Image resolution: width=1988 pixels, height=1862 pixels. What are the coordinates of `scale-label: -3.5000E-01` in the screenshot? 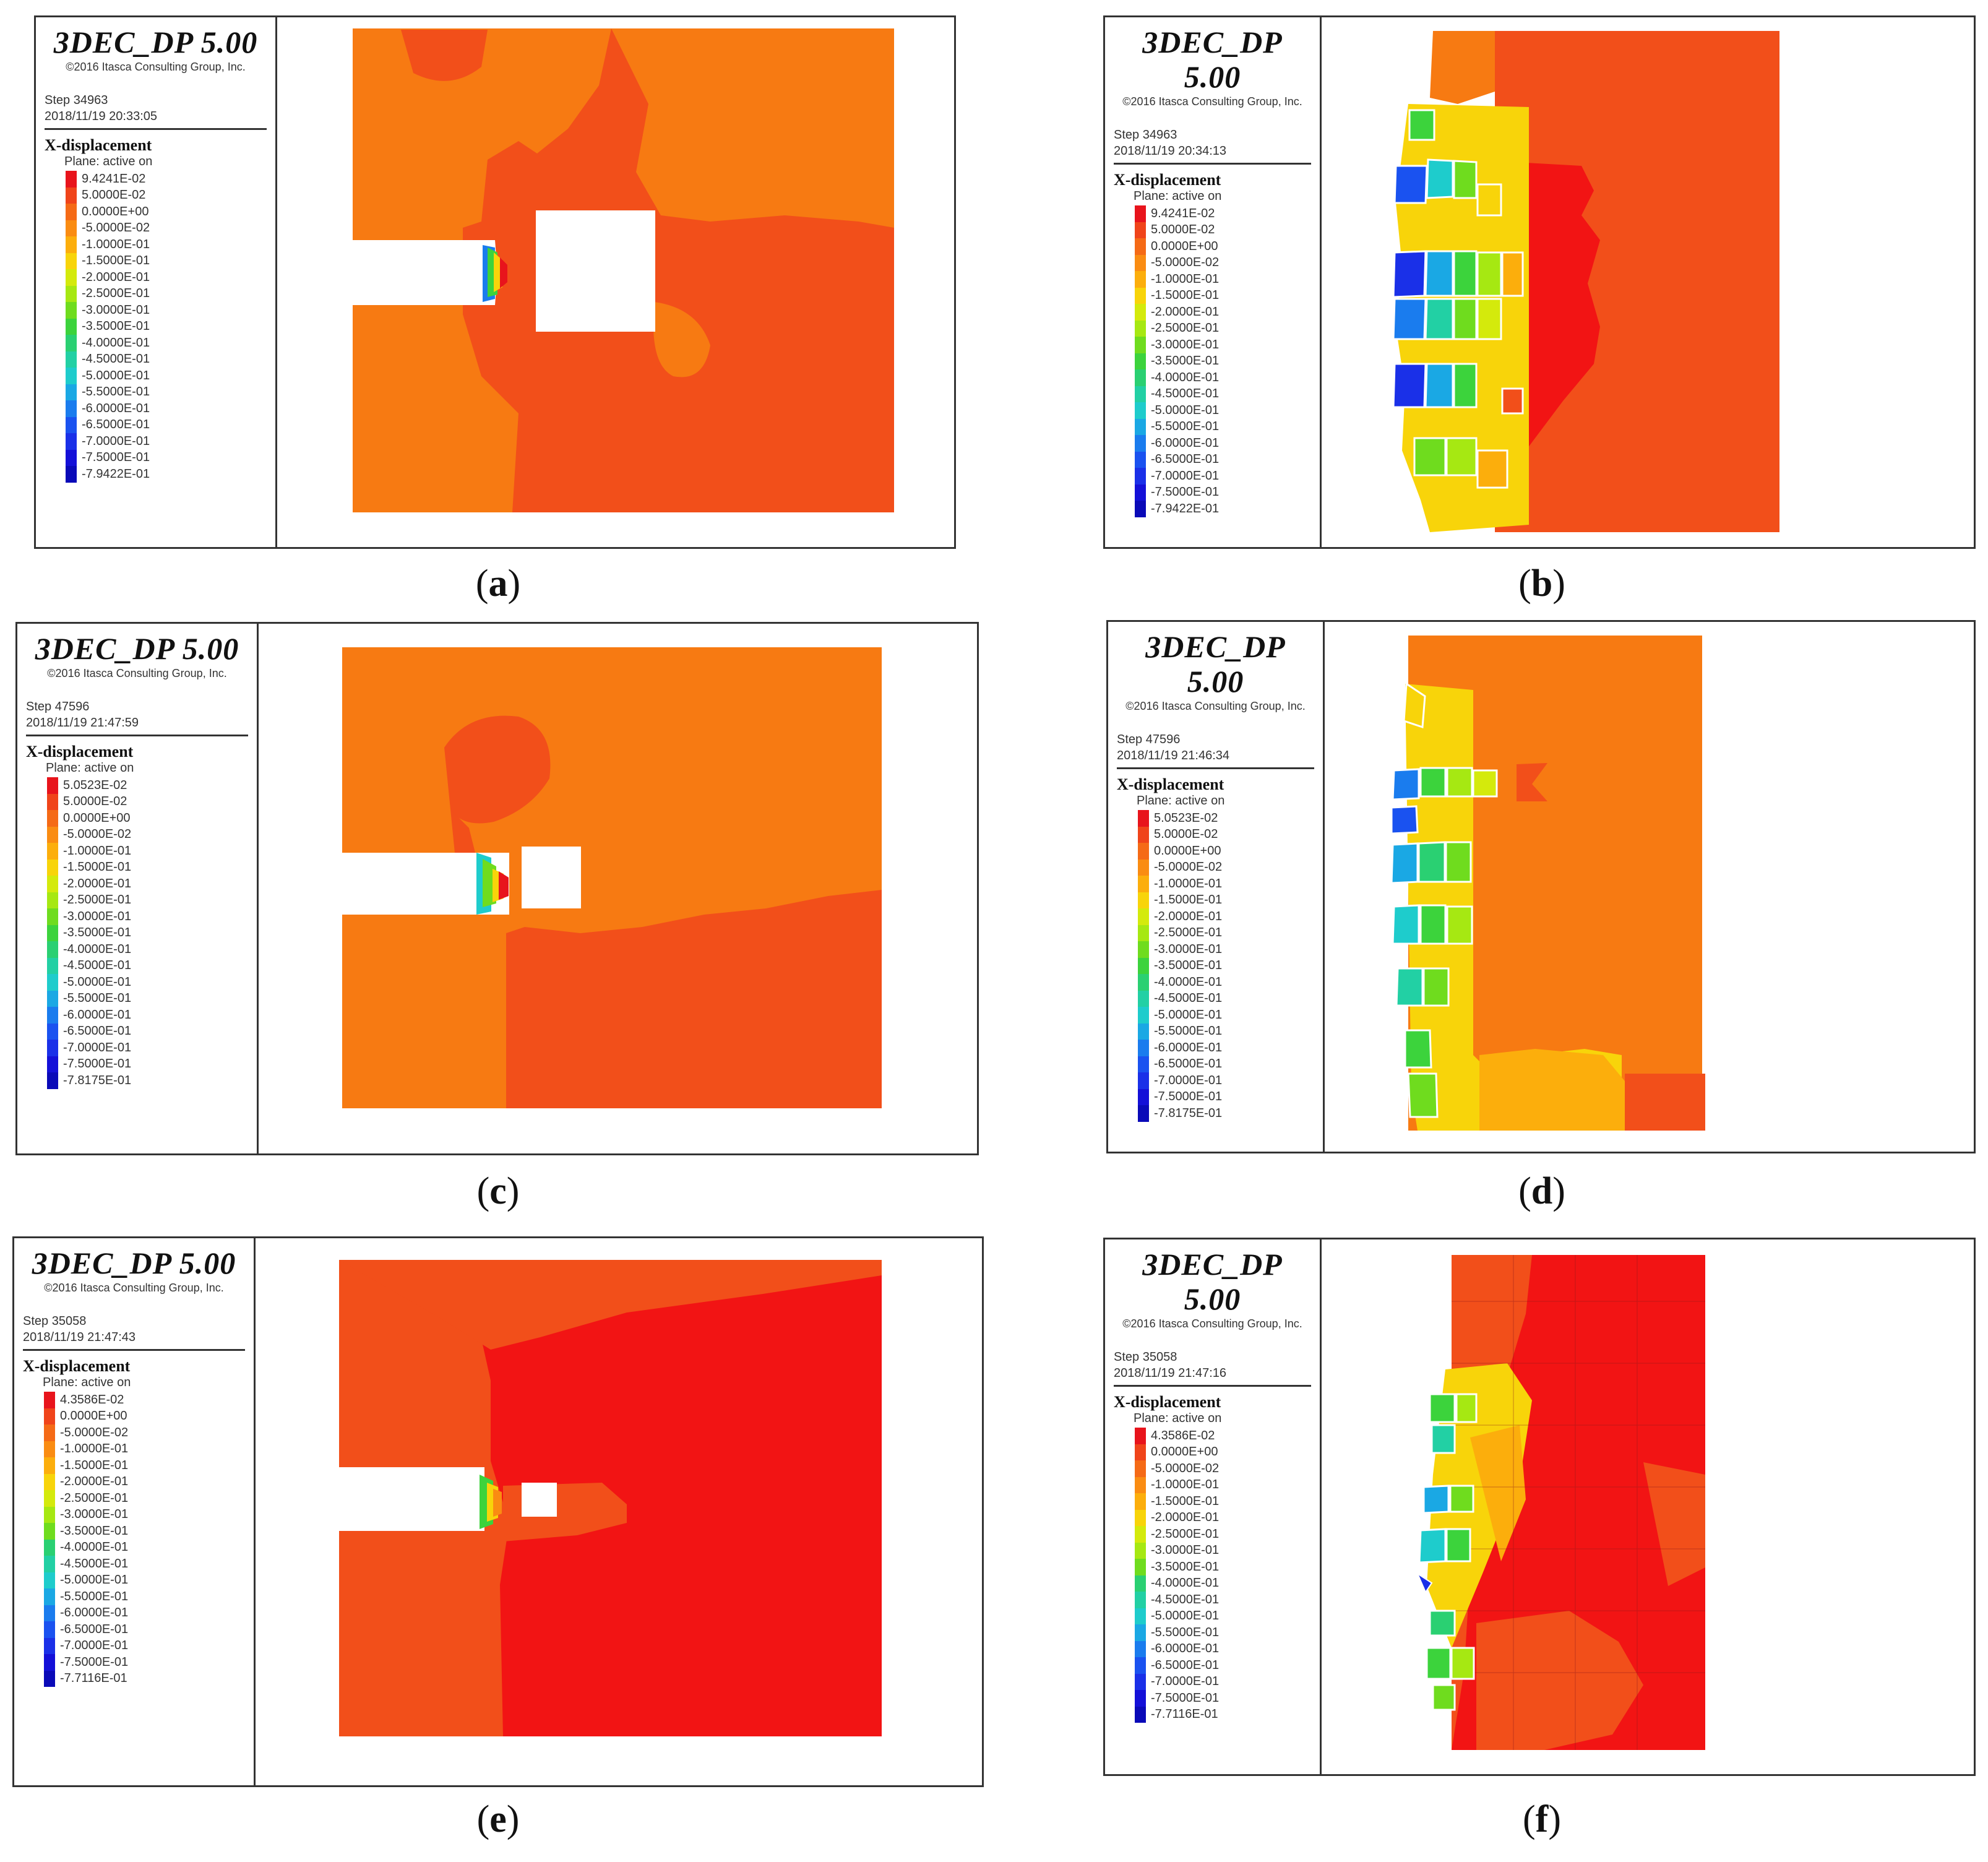 It's located at (94, 1531).